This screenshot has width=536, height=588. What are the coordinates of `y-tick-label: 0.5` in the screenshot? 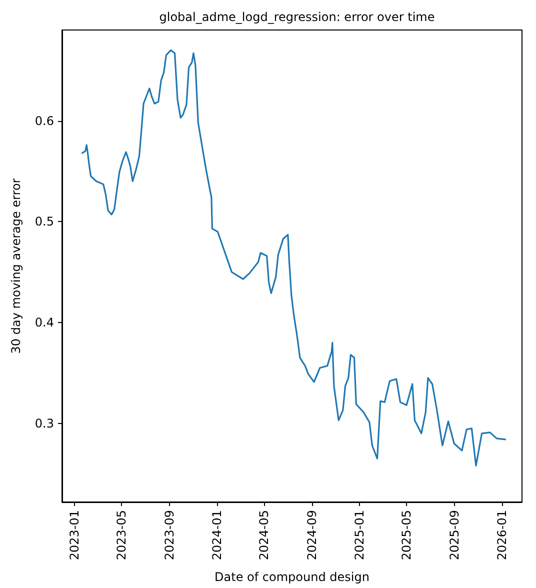 It's located at (44, 221).